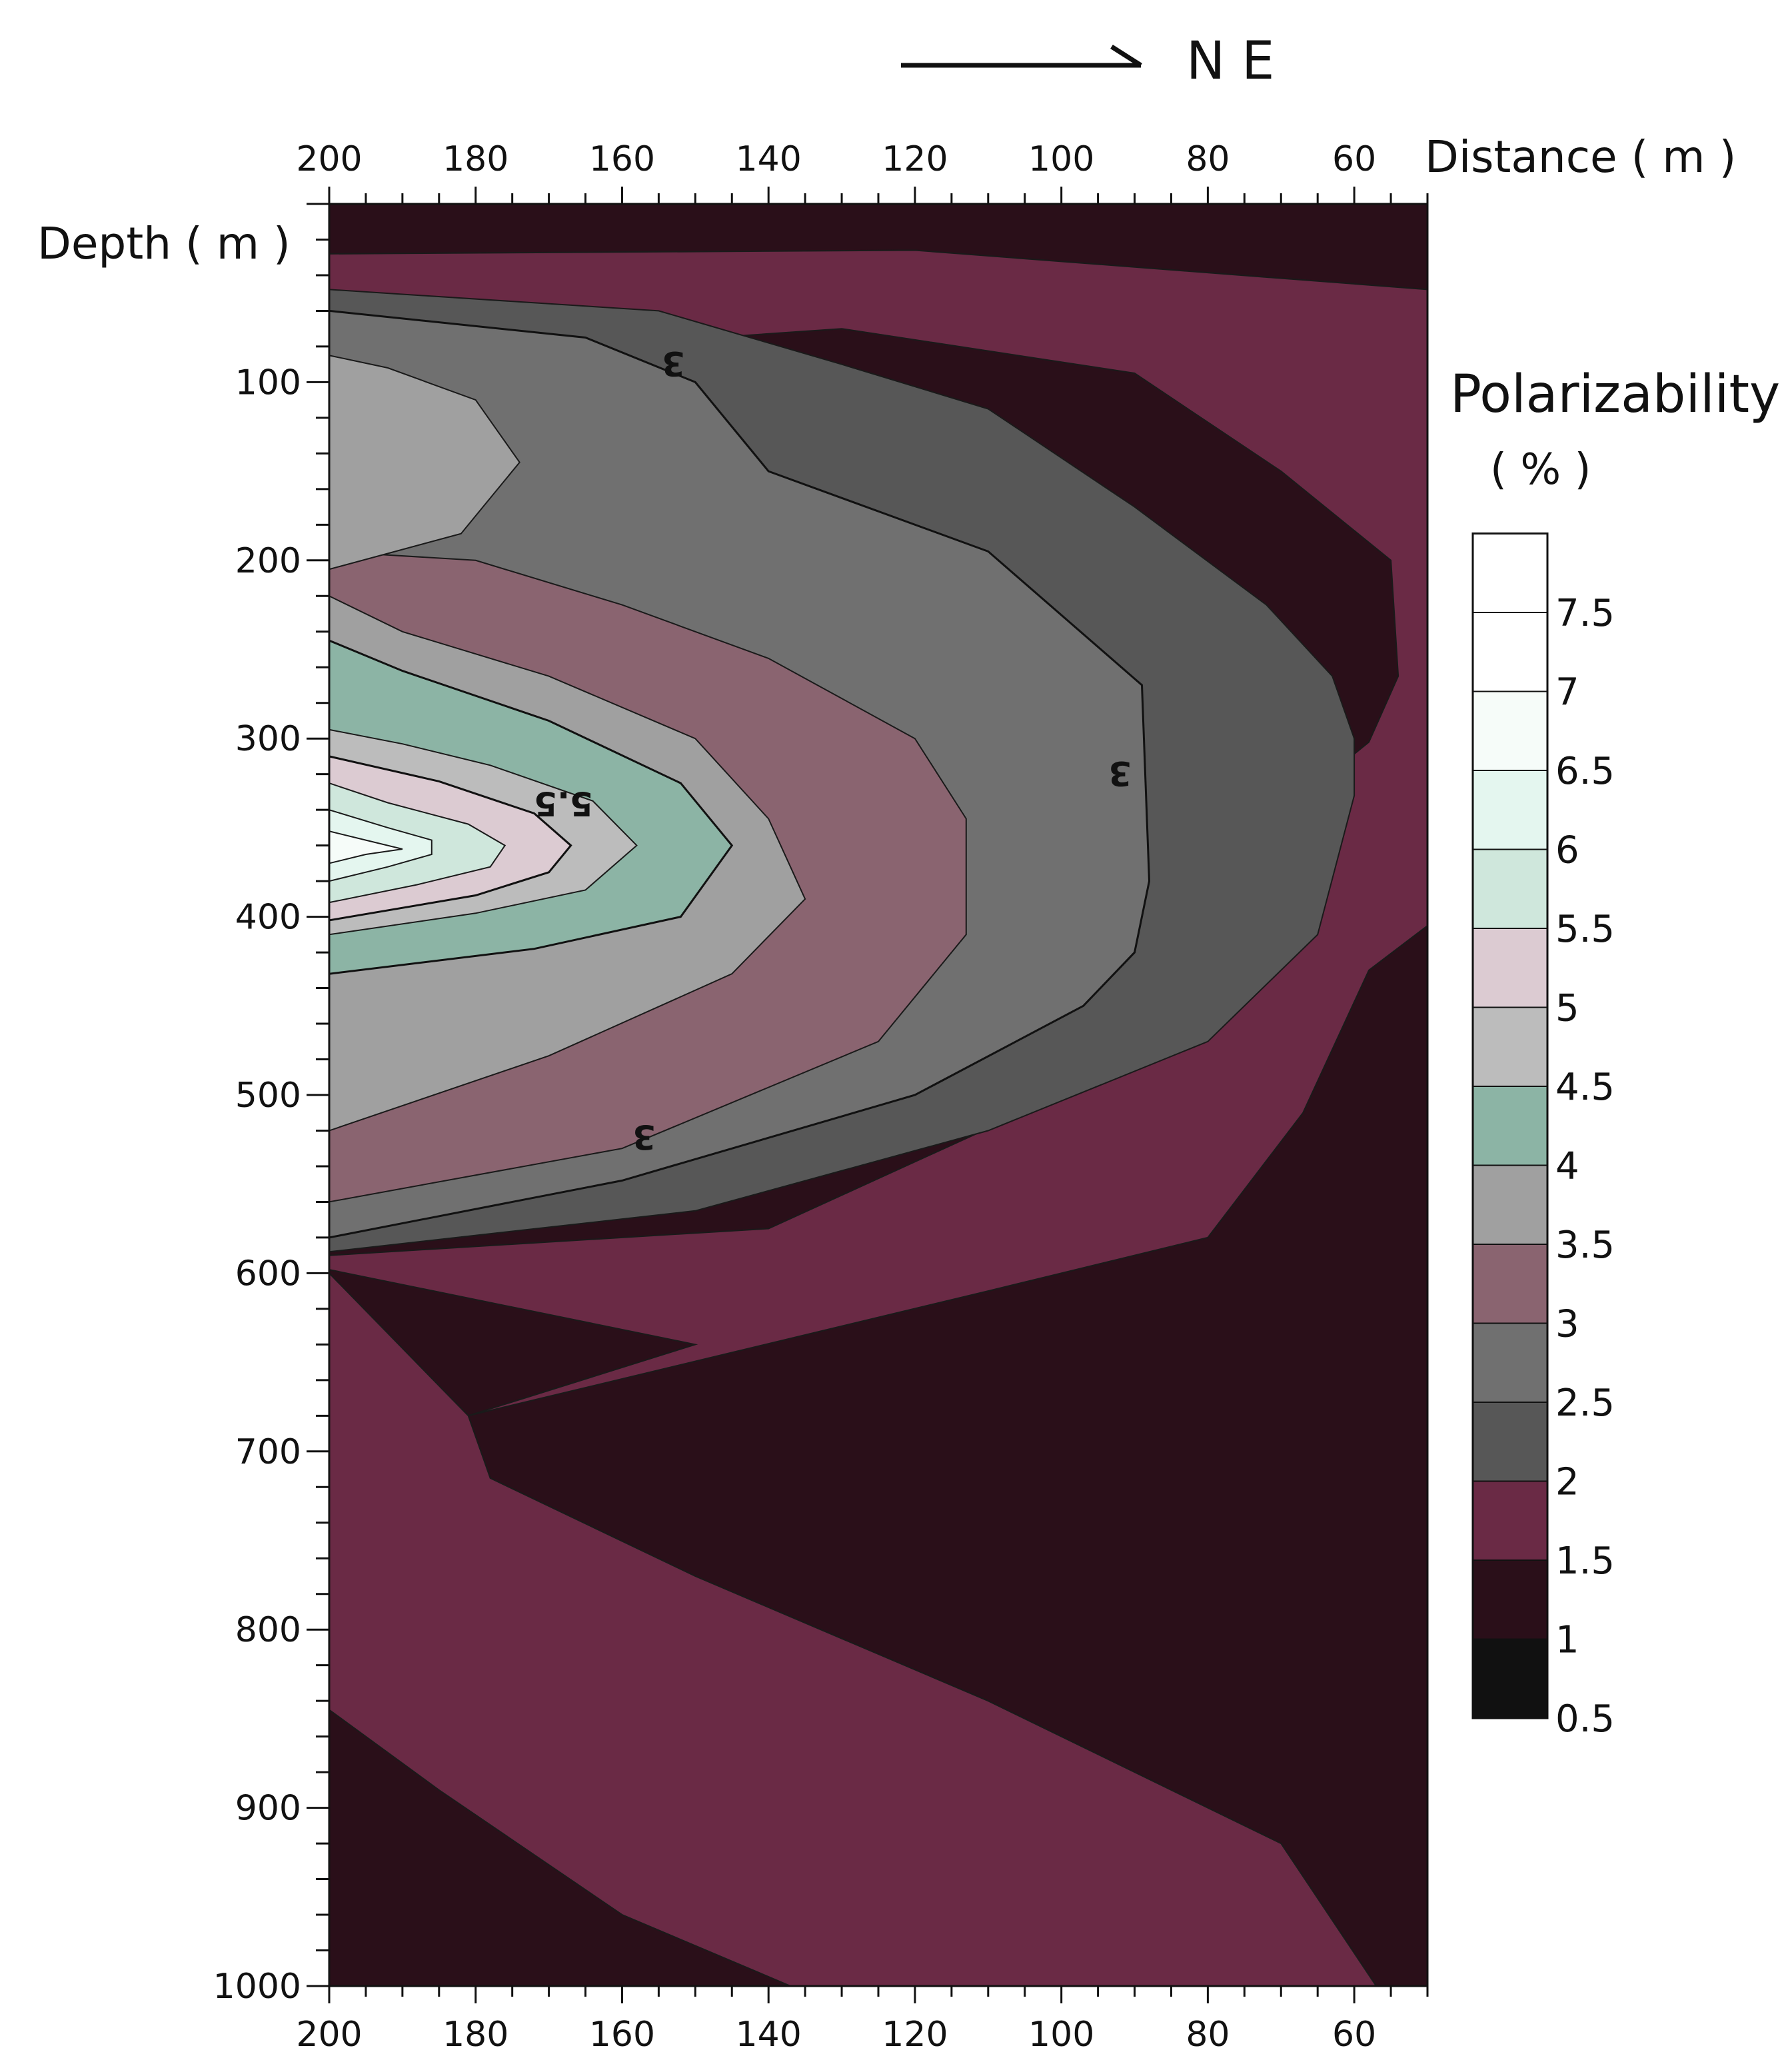  Describe the element at coordinates (833, 750) in the screenshot. I see `contour-labels: 3 3 3 5.5` at that location.